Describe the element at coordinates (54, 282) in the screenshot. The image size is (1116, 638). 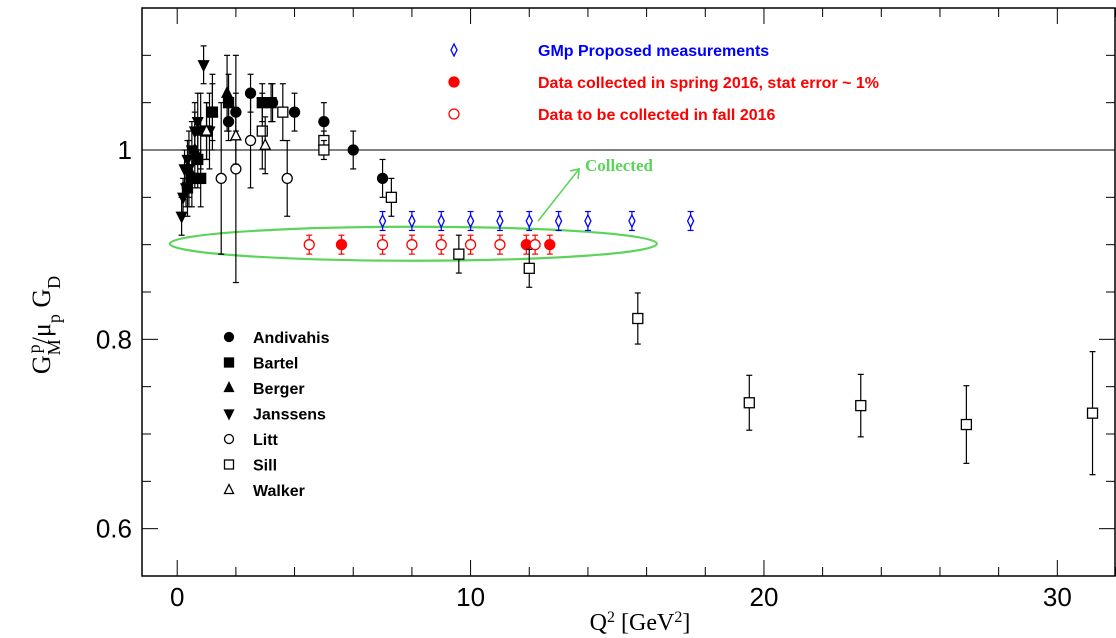
I see `y-label-sub-d: D` at that location.